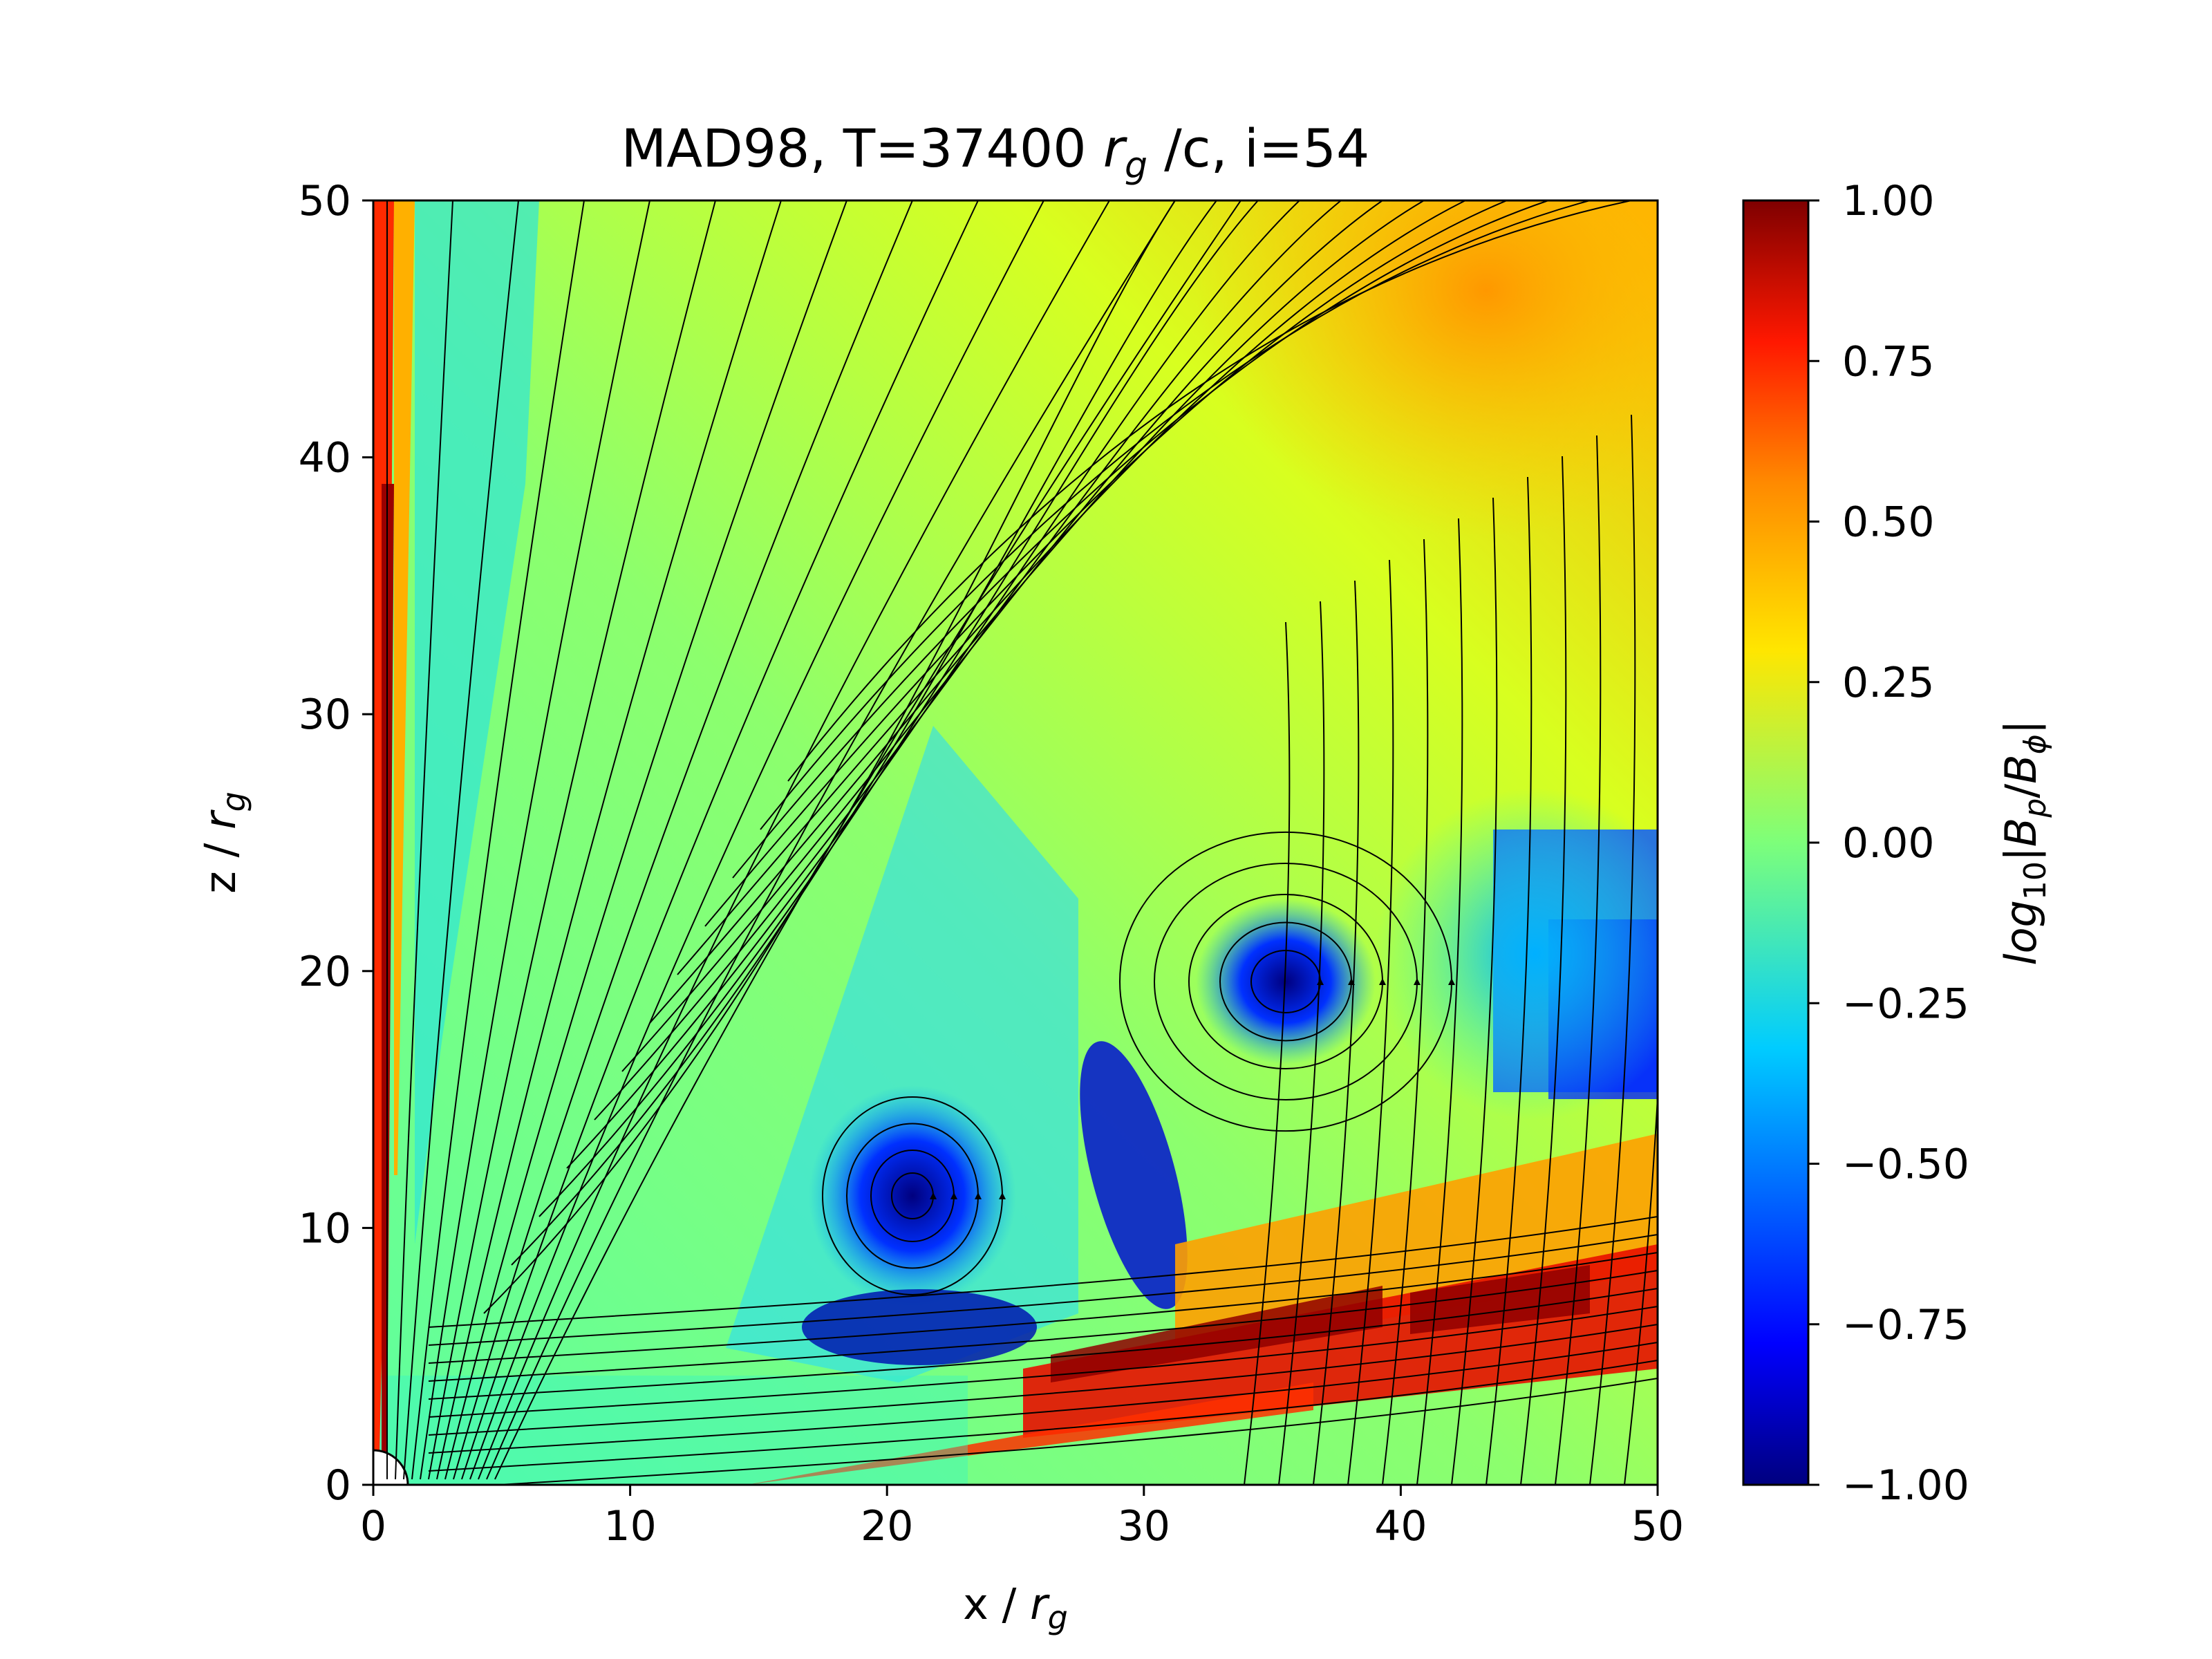  Describe the element at coordinates (336, 843) in the screenshot. I see `y-axis: 0 10 20 30 40 50` at that location.